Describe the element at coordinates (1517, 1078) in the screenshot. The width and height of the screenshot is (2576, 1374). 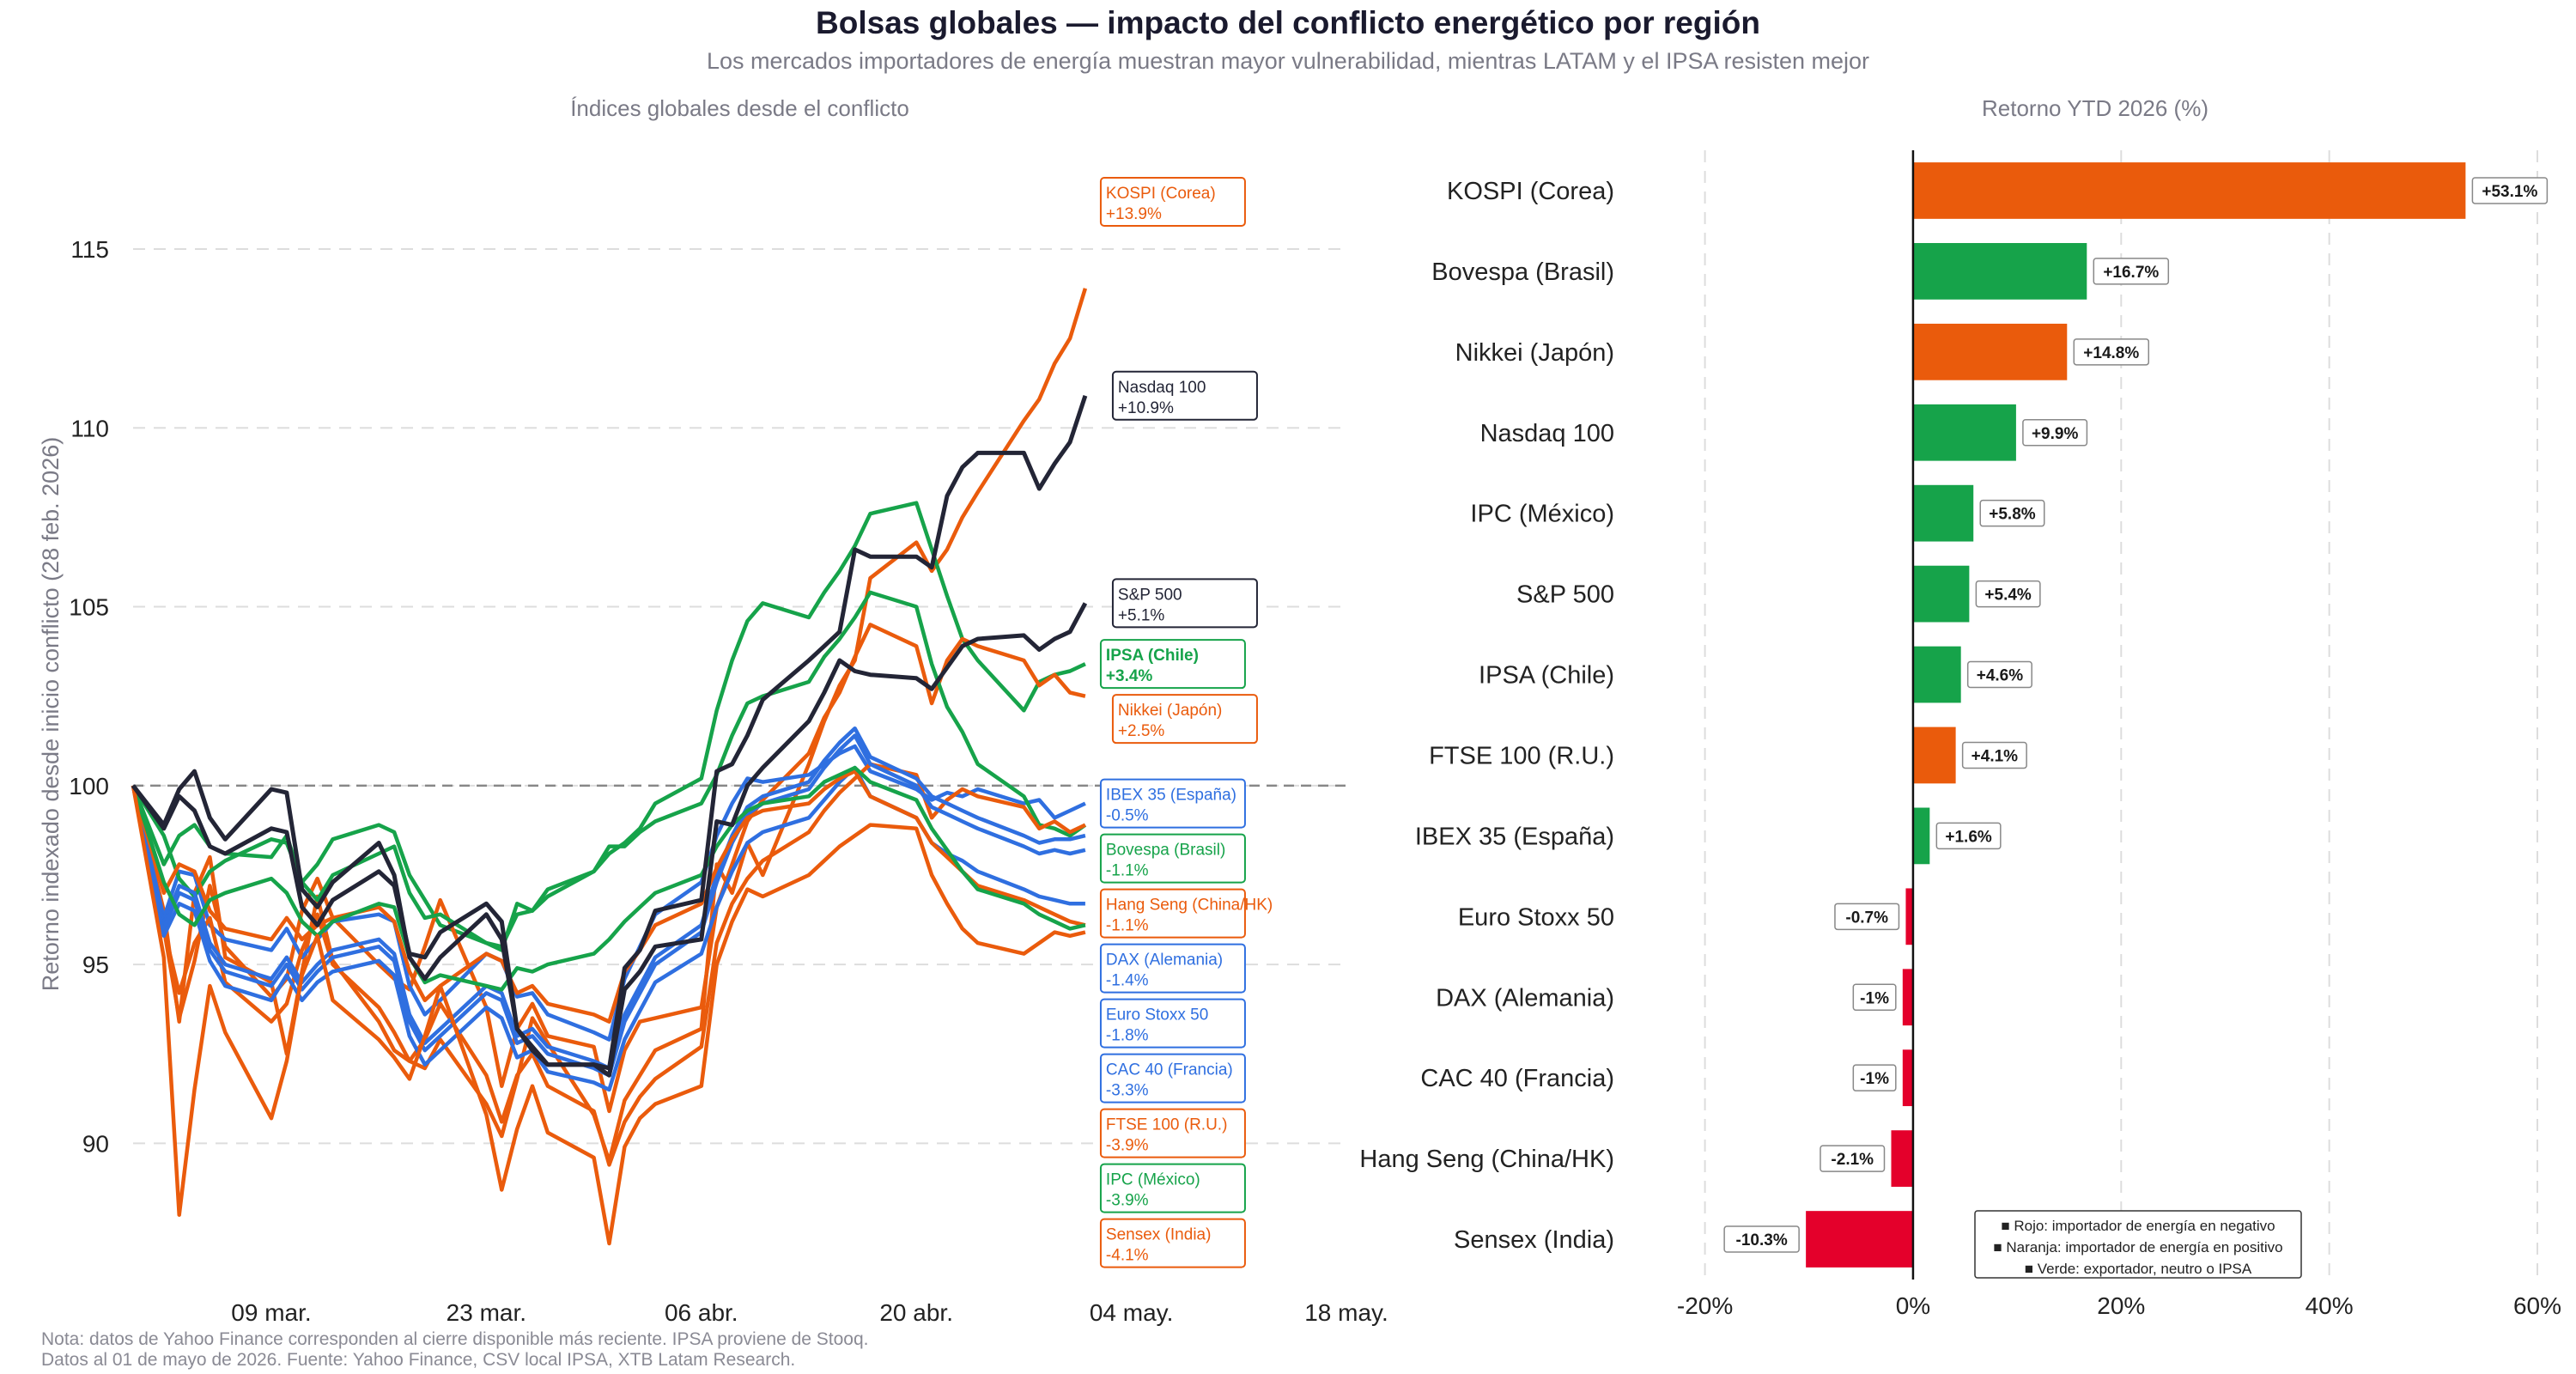
I see `category-label: CAC 40 (Francia)` at that location.